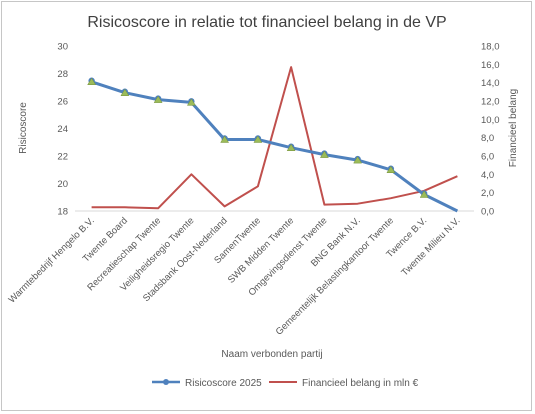  I want to click on y-axis-title: Risicoscore, so click(23, 128).